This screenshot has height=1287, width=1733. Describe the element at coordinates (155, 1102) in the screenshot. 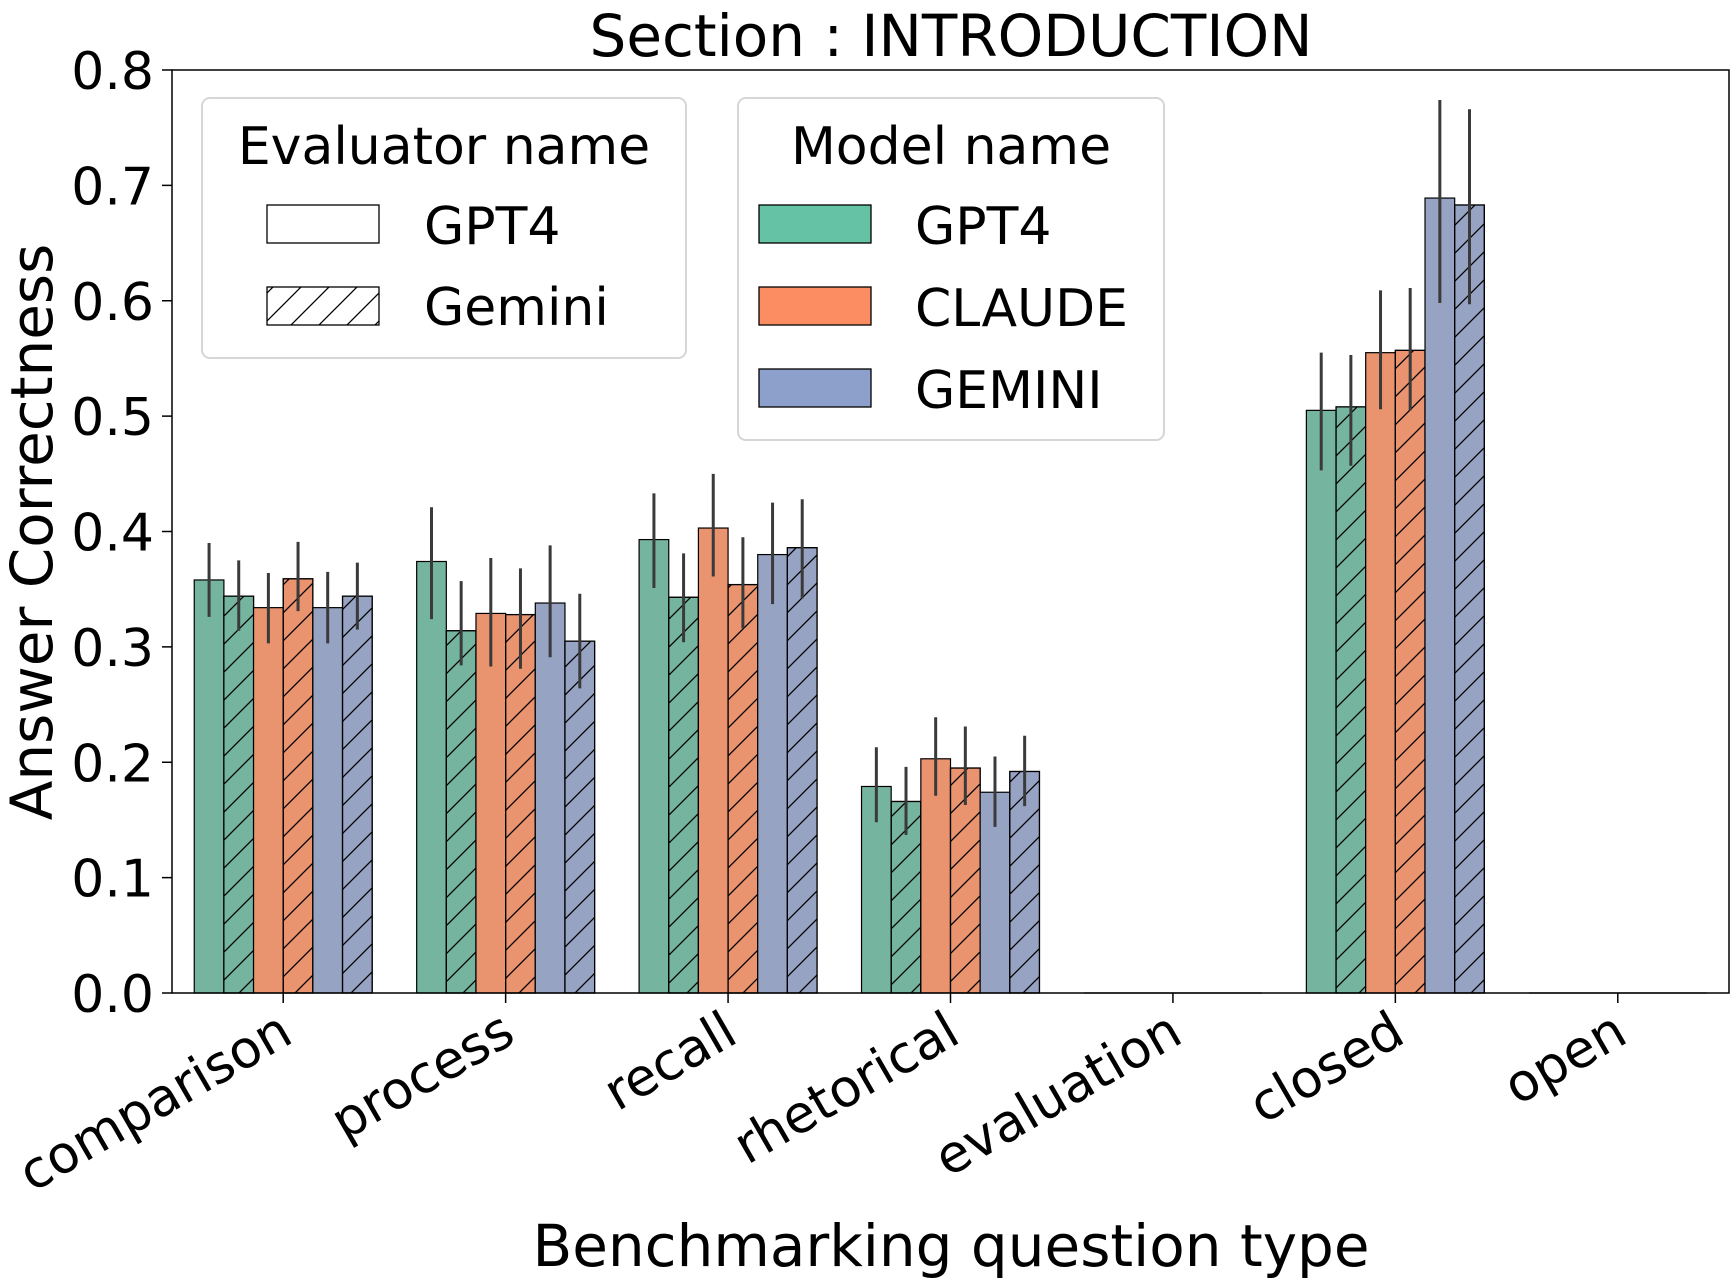

I see `x-tick-label-comparison: comparison` at that location.